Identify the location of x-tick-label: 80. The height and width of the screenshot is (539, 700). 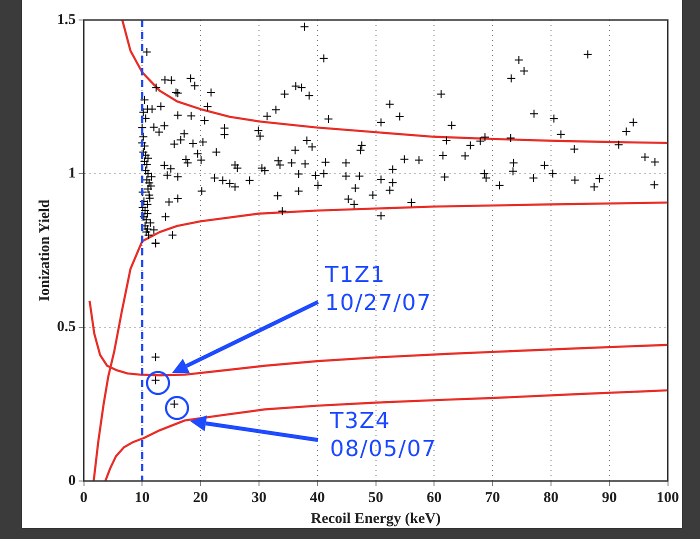
(550, 498).